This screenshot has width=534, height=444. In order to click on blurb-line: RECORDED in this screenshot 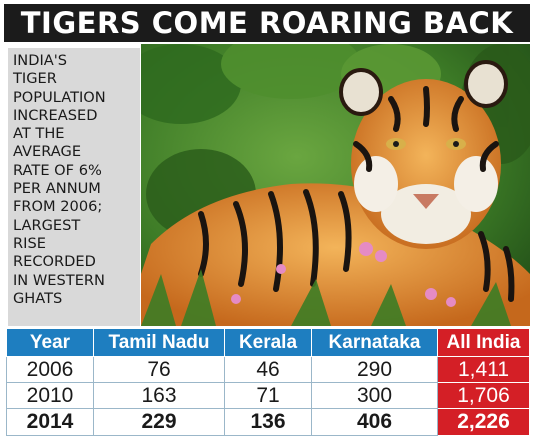, I will do `click(54, 262)`.